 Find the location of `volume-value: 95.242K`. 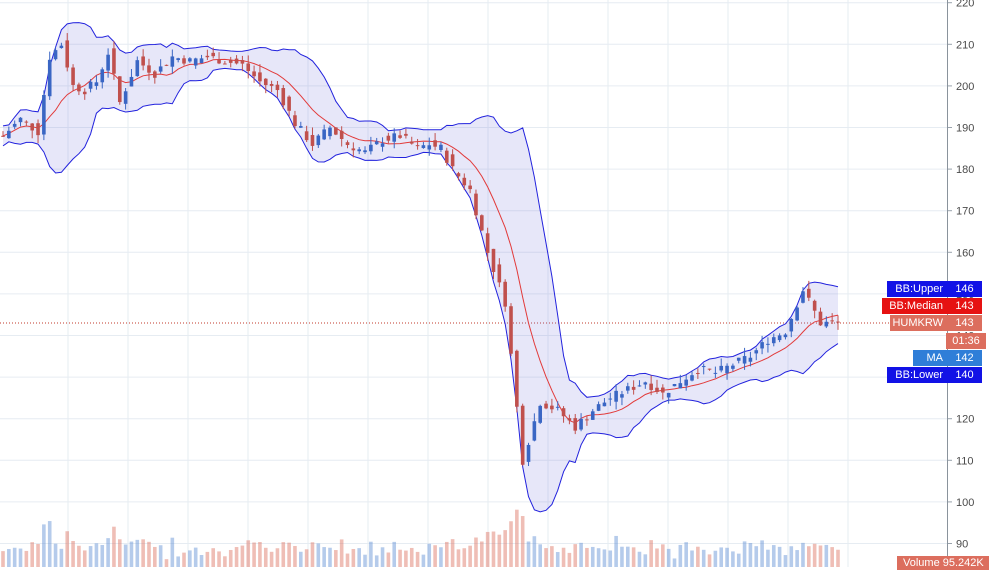

volume-value: 95.242K is located at coordinates (963, 563).